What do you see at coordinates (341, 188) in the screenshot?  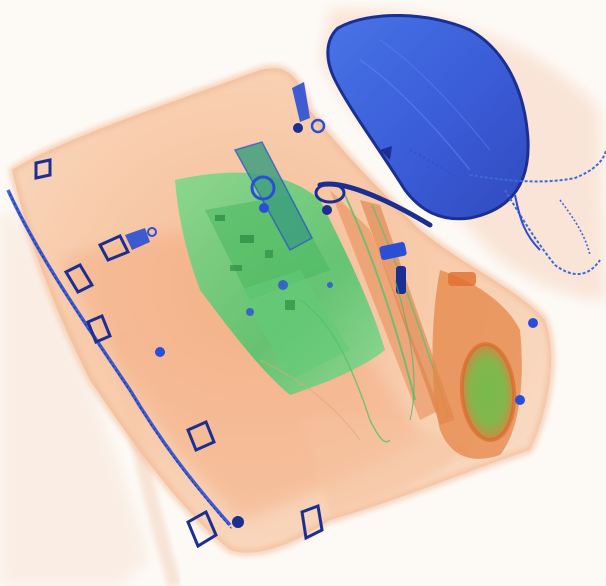 I see `metal-clips` at bounding box center [341, 188].